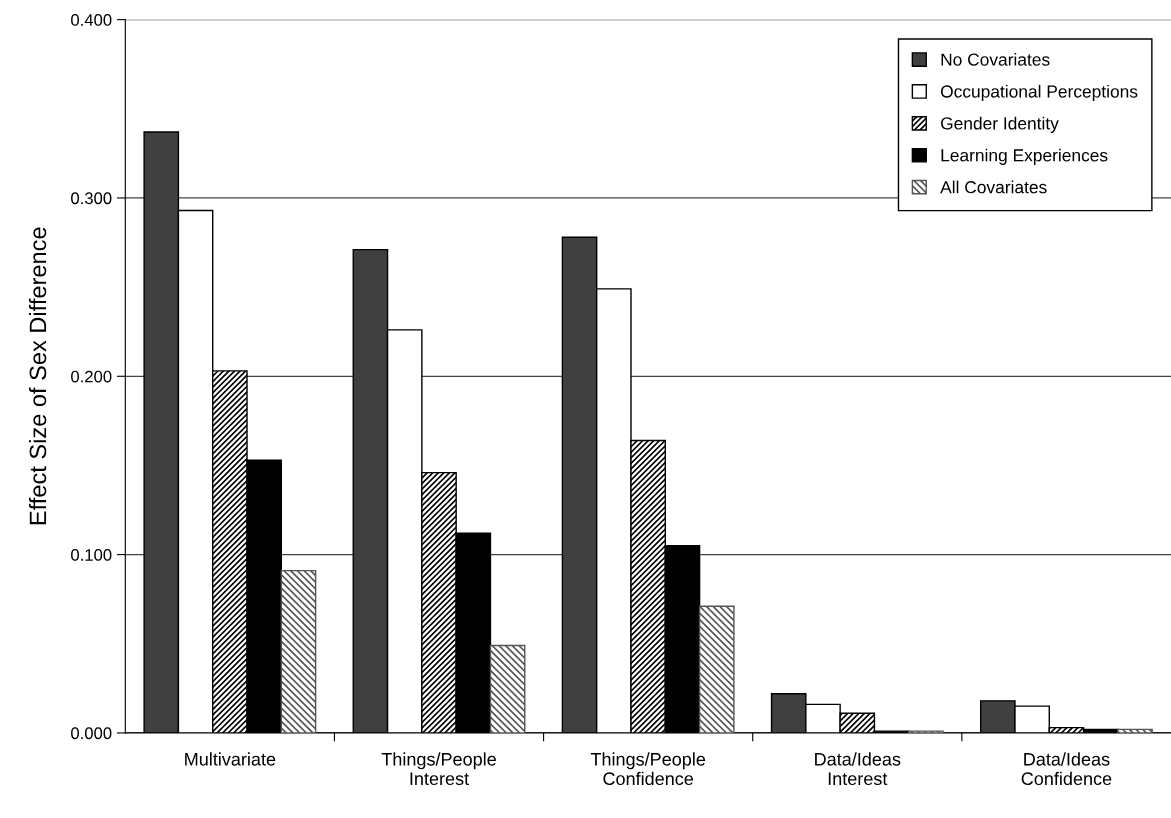 This screenshot has width=1171, height=818. Describe the element at coordinates (91, 733) in the screenshot. I see `y-tick-label: 0.000` at that location.